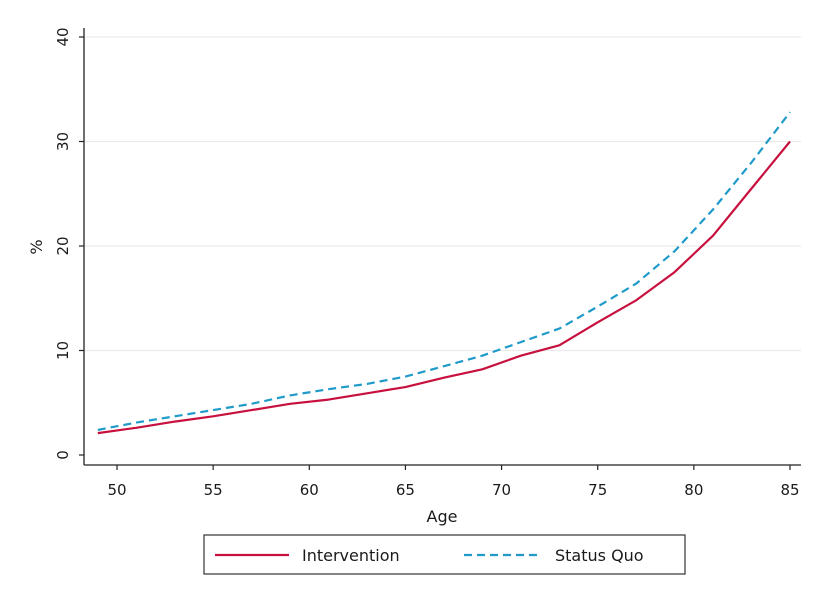 The image size is (823, 605). What do you see at coordinates (693, 490) in the screenshot?
I see `x-tick-label: 80` at bounding box center [693, 490].